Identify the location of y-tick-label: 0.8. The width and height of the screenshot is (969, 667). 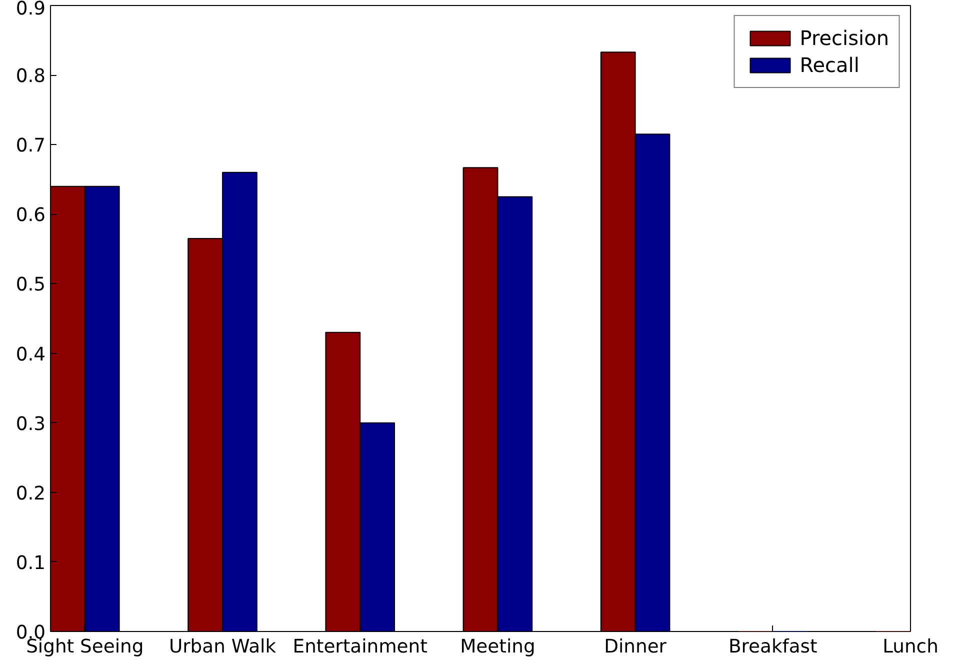
(31, 77).